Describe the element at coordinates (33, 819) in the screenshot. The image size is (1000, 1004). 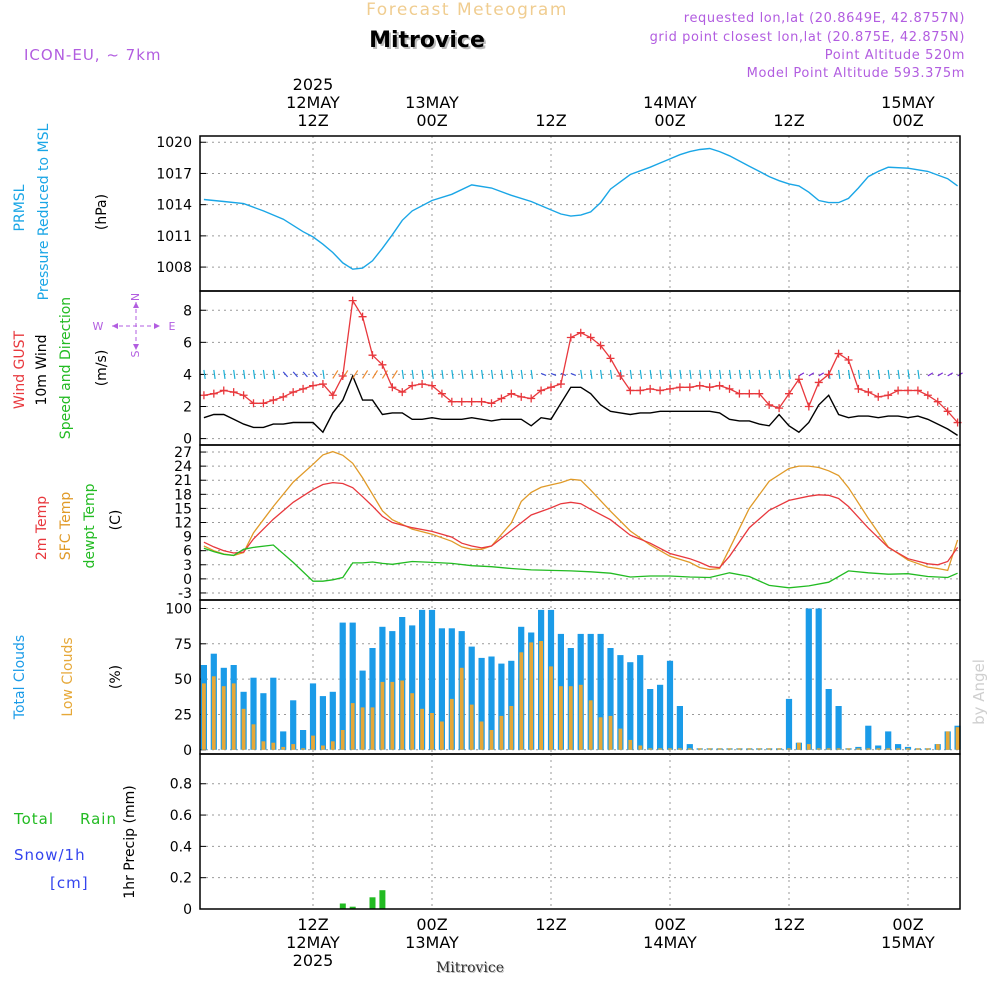
I see `total-label: Total` at that location.